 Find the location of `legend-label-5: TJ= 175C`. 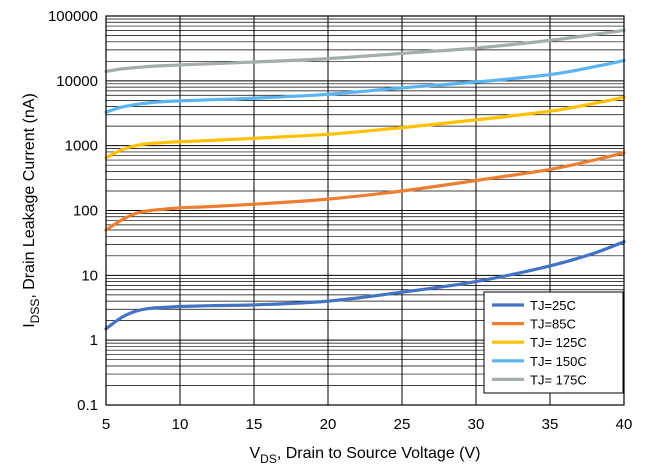

legend-label-5: TJ= 175C is located at coordinates (558, 379).